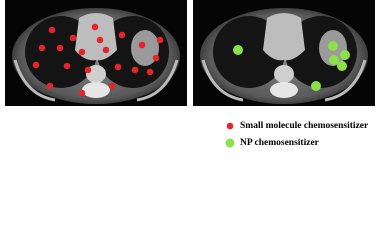 The image size is (378, 240). I want to click on legend-label: NP chemosensitizer, so click(280, 143).